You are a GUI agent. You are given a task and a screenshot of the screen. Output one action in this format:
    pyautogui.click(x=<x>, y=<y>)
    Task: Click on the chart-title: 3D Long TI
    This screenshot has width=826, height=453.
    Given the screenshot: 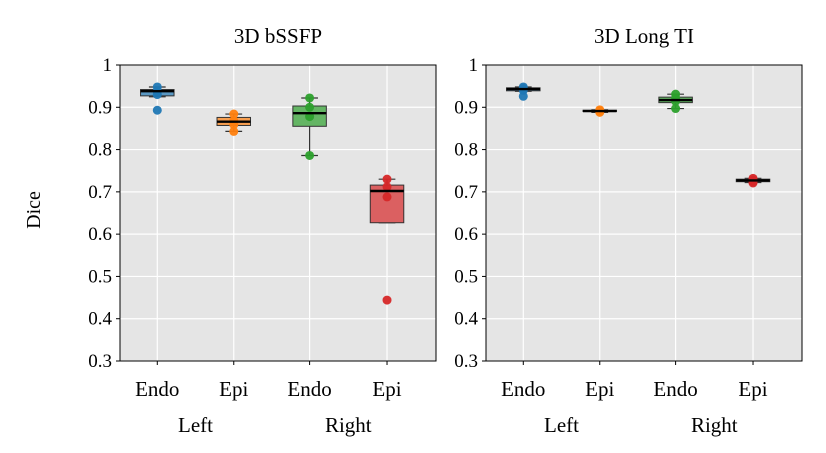 What is the action you would take?
    pyautogui.click(x=644, y=36)
    